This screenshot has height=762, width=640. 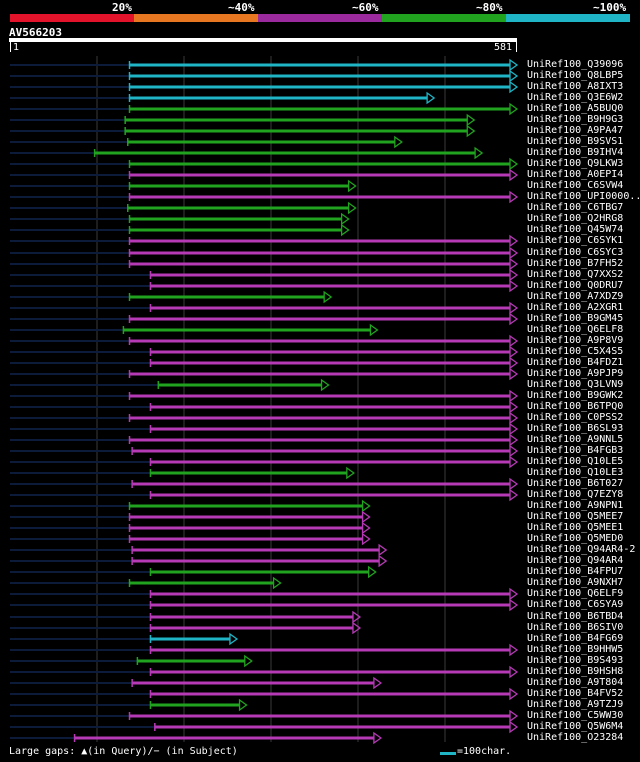 What do you see at coordinates (575, 737) in the screenshot?
I see `hit-label: UniRef100_O23284` at bounding box center [575, 737].